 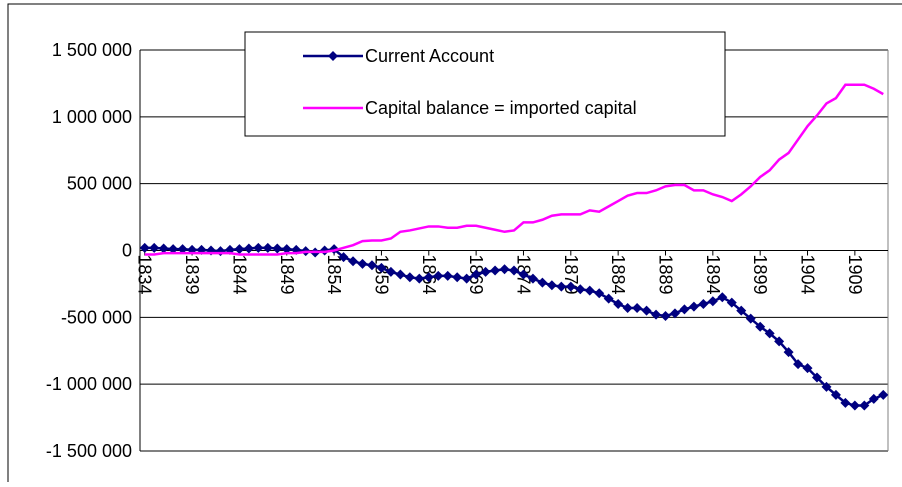 What do you see at coordinates (89, 451) in the screenshot?
I see `y-tick-label: -1 500 000` at bounding box center [89, 451].